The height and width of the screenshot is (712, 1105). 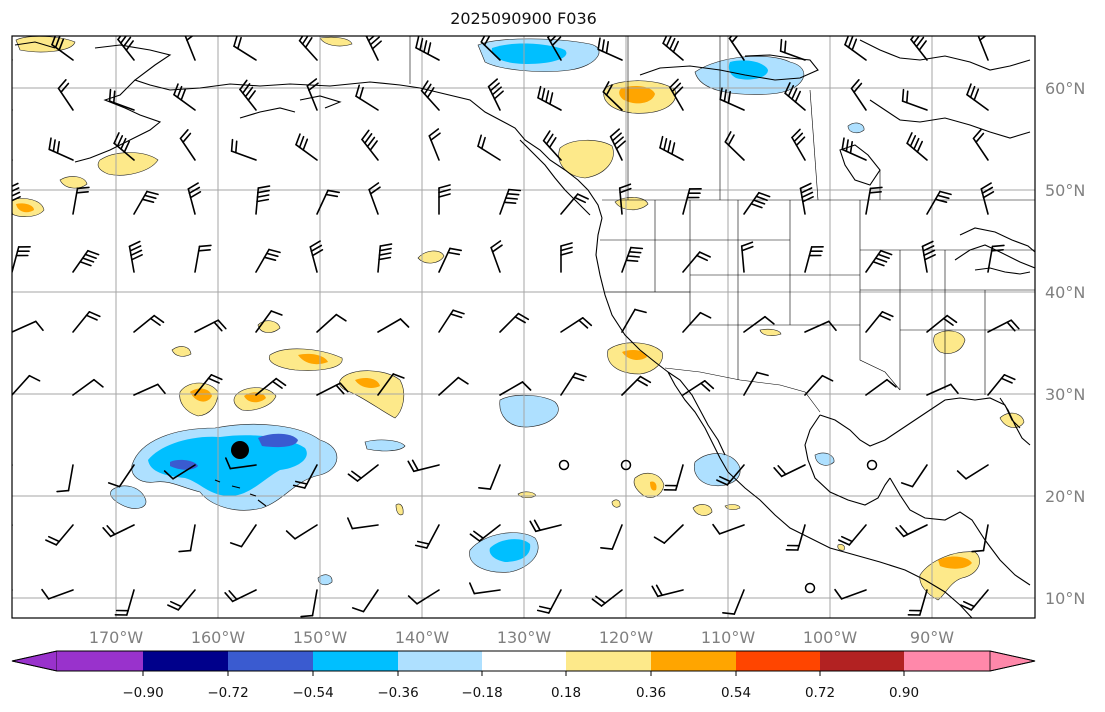 I want to click on colorbar-tick-label: −0.54, so click(x=312, y=693).